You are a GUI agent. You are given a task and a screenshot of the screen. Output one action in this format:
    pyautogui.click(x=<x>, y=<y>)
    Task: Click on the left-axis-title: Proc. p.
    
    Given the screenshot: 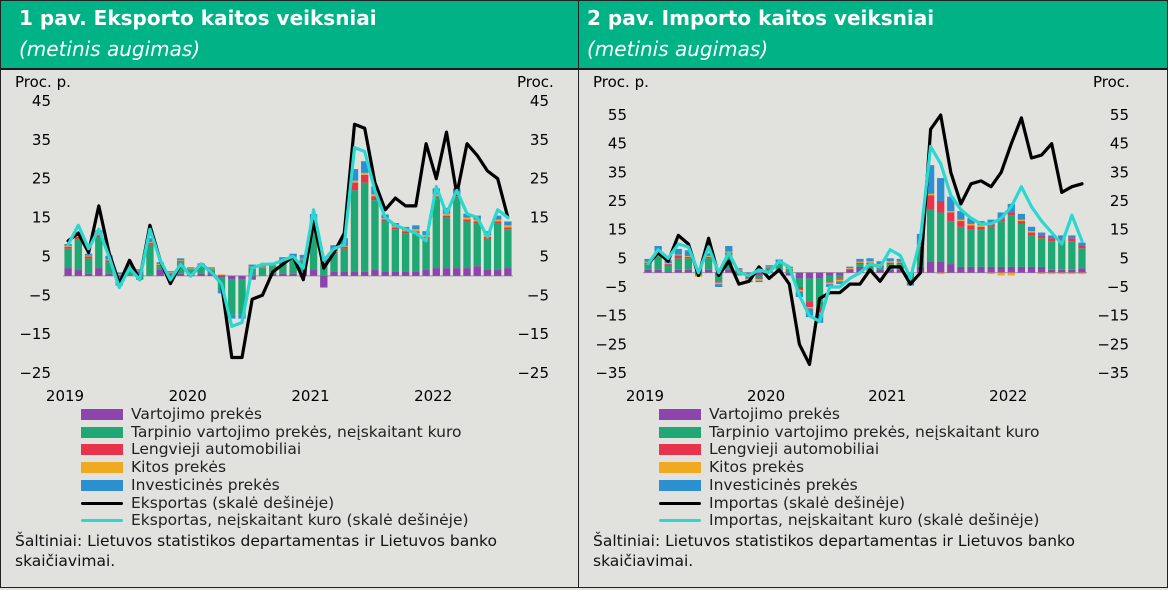 What is the action you would take?
    pyautogui.click(x=43, y=82)
    